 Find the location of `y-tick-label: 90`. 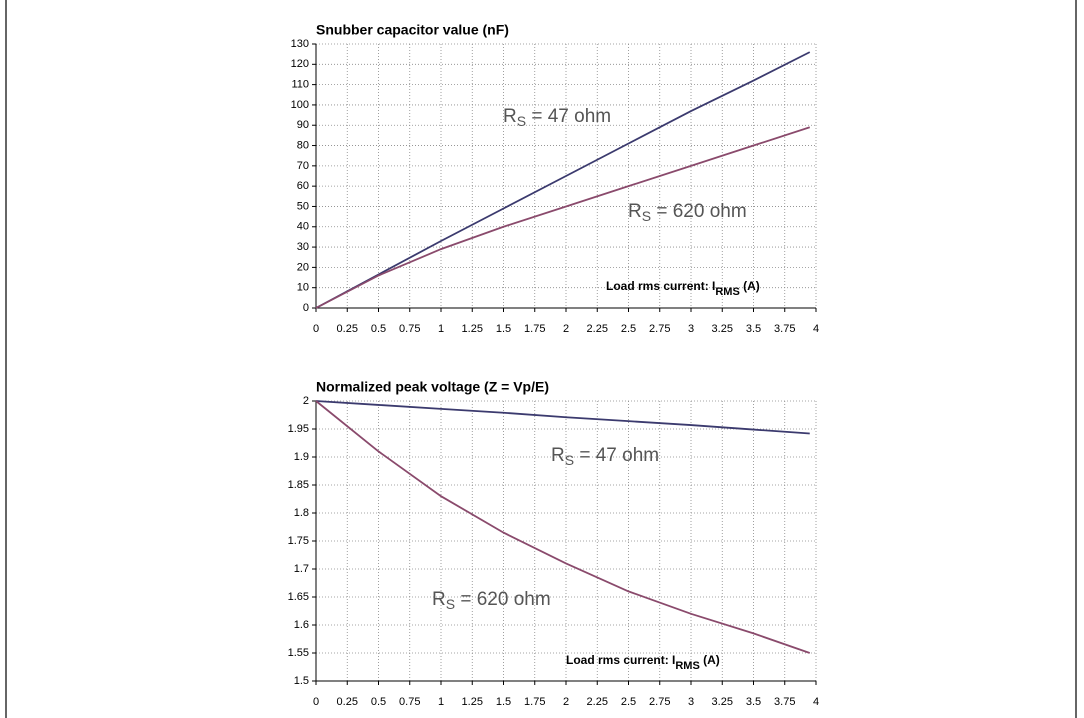

y-tick-label: 90 is located at coordinates (303, 125).